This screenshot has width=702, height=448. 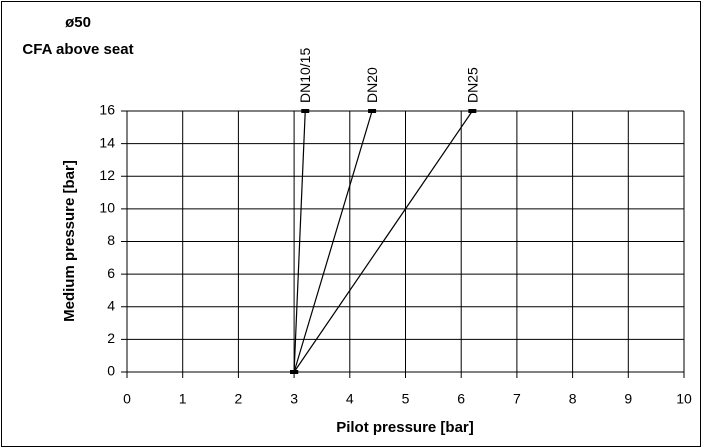 What do you see at coordinates (517, 399) in the screenshot?
I see `x-tick-label: 7` at bounding box center [517, 399].